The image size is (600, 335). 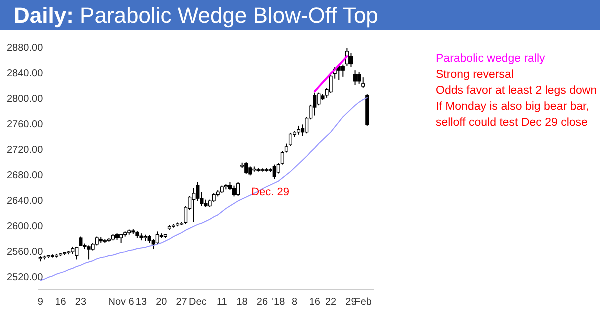 I want to click on text: selloff could test Dec 29 close, so click(x=512, y=123).